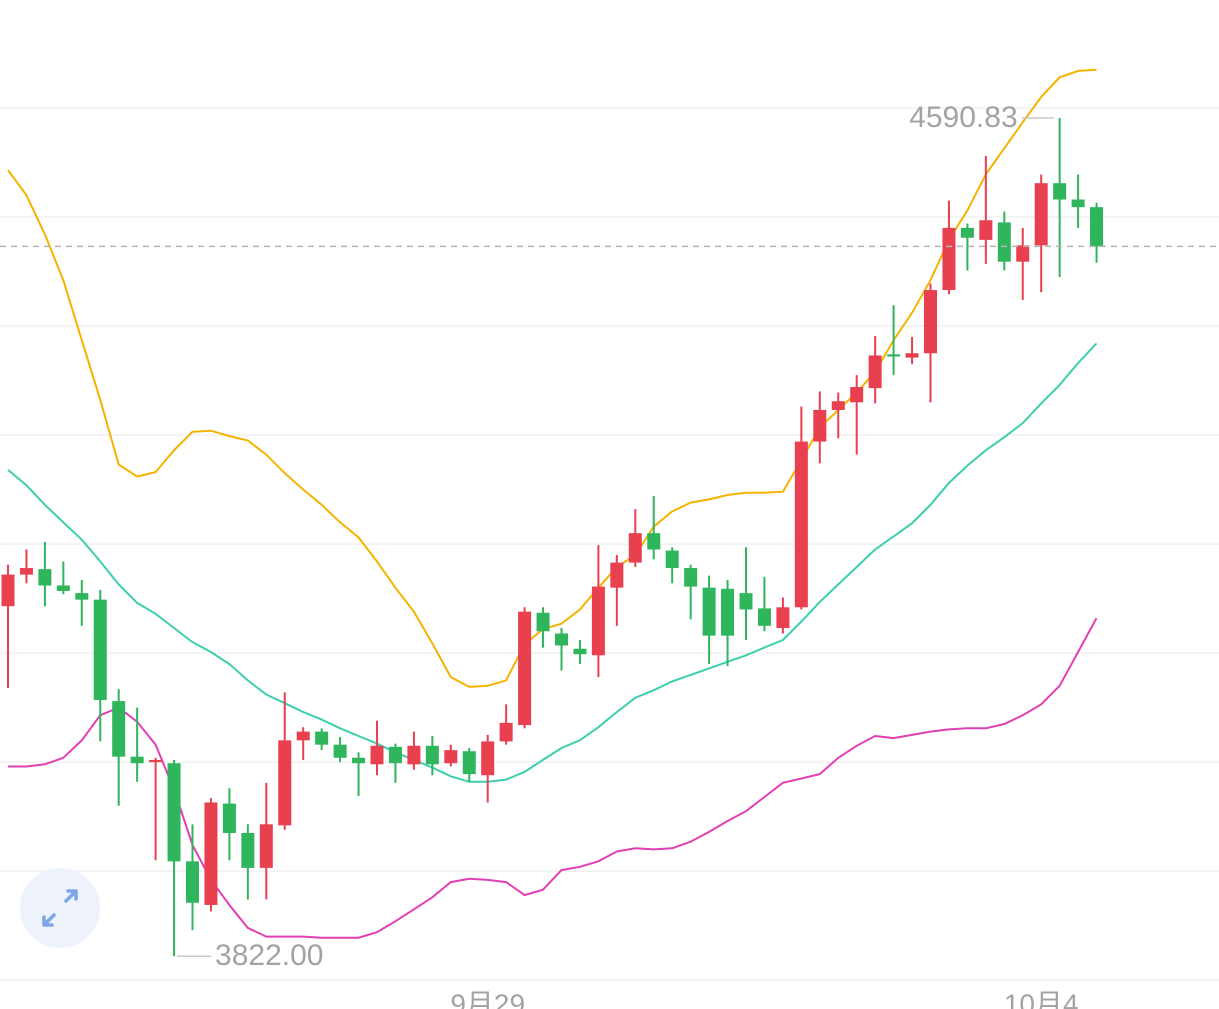 Image resolution: width=1219 pixels, height=1009 pixels. I want to click on expand-button, so click(60, 908).